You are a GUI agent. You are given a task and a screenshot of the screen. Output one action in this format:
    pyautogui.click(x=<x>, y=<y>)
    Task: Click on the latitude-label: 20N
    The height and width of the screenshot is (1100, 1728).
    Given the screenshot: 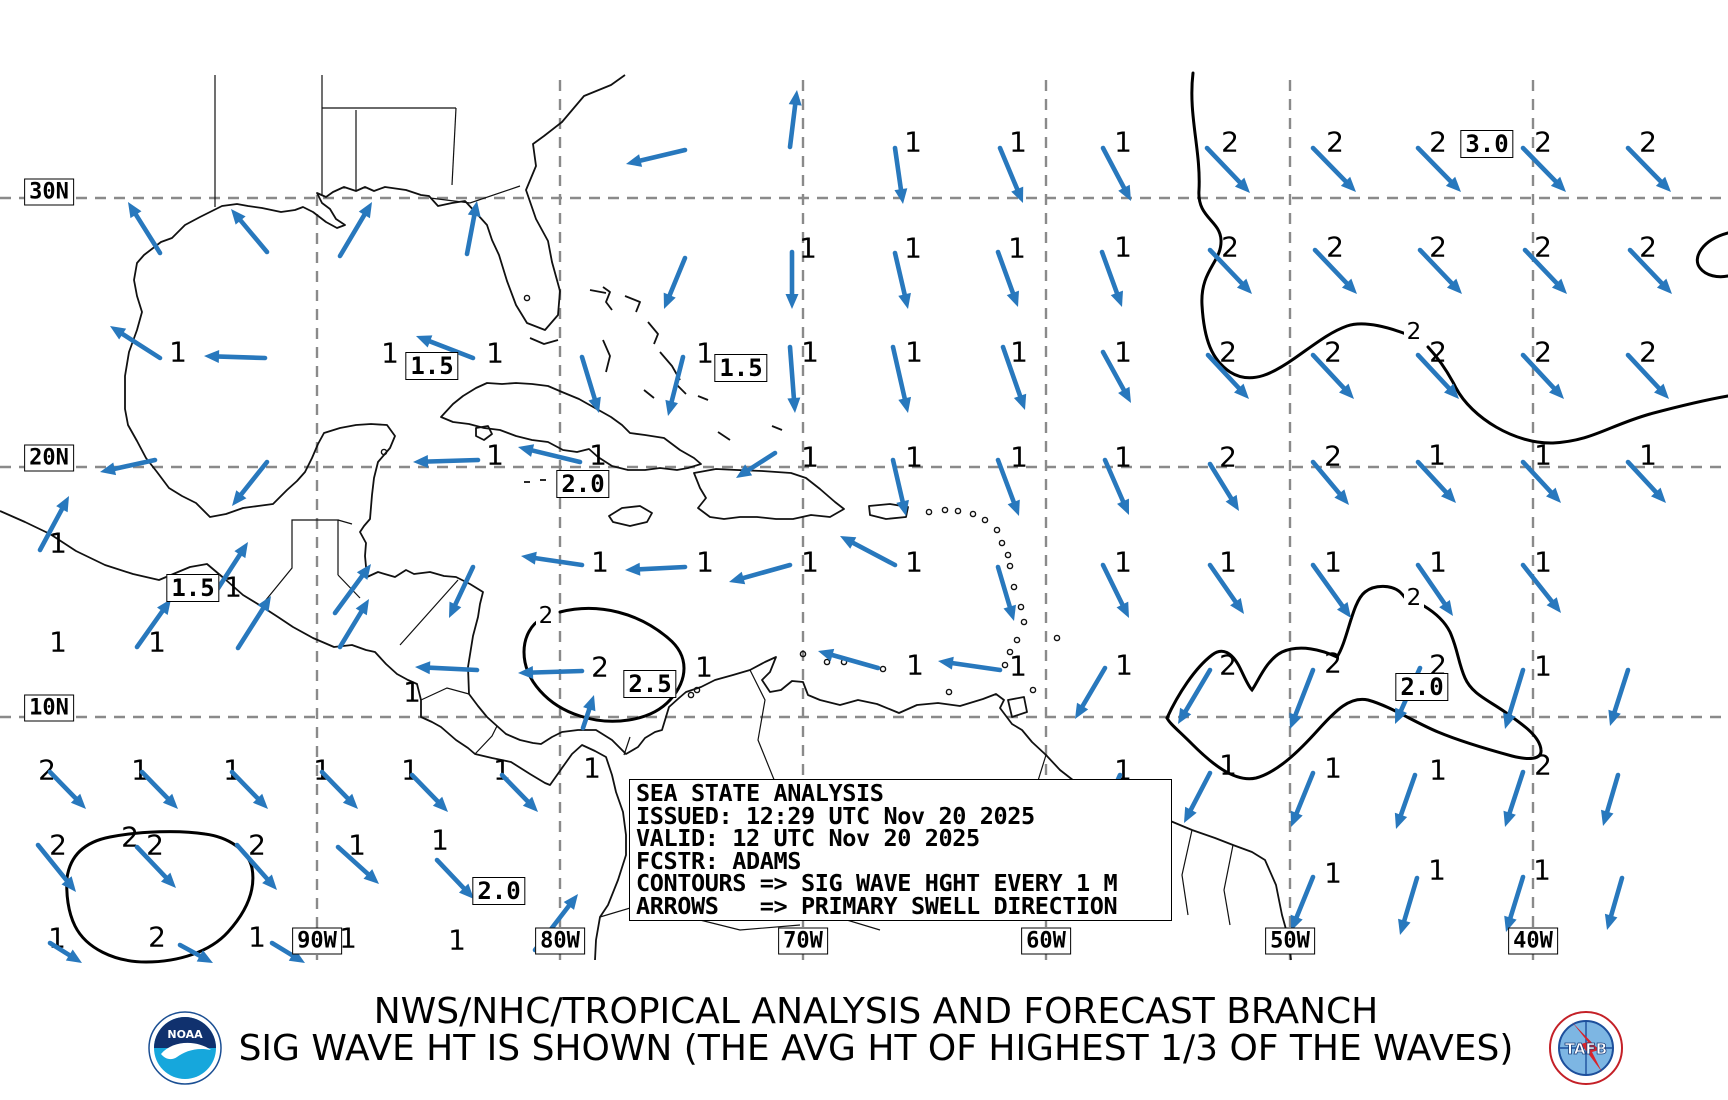 What is the action you would take?
    pyautogui.click(x=49, y=458)
    